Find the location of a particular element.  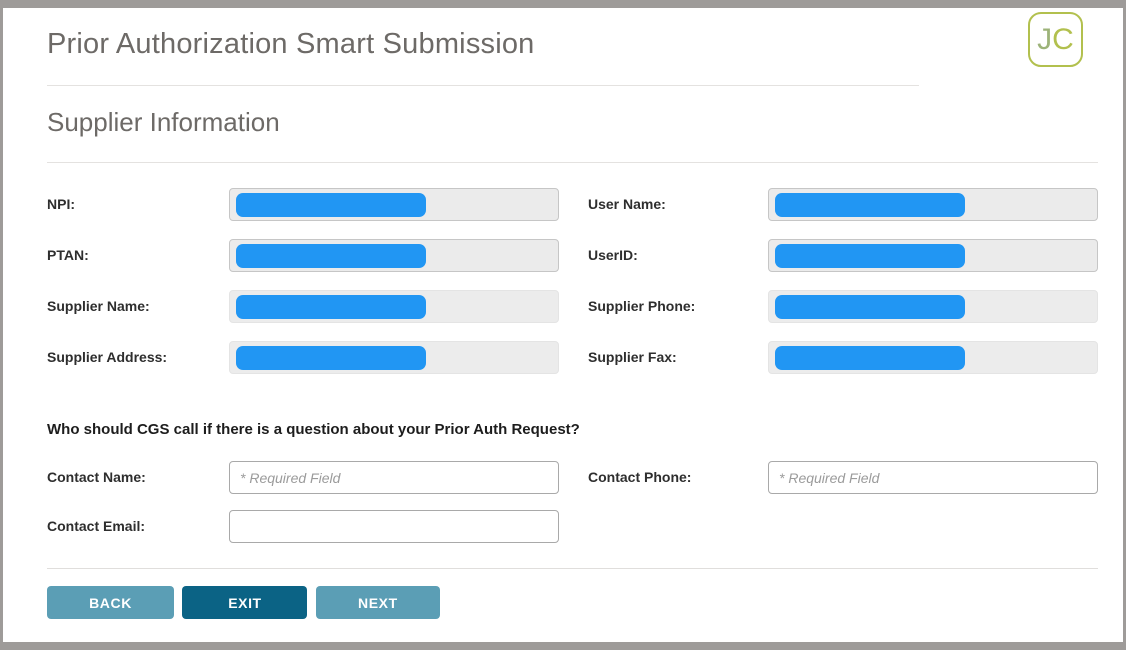

back-button: BACK is located at coordinates (110, 602).